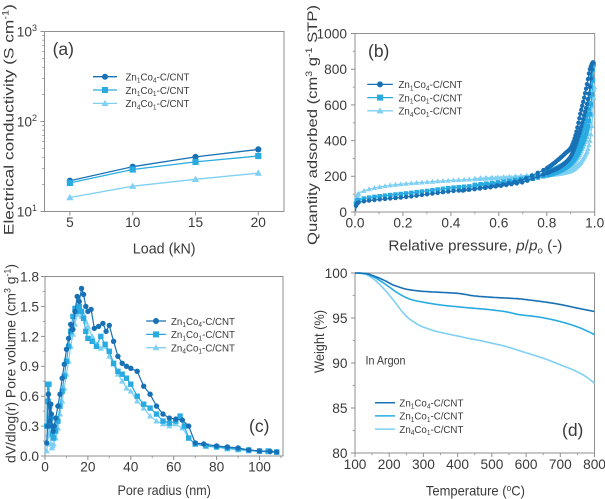  I want to click on svg-text: 1.5, so click(29, 306).